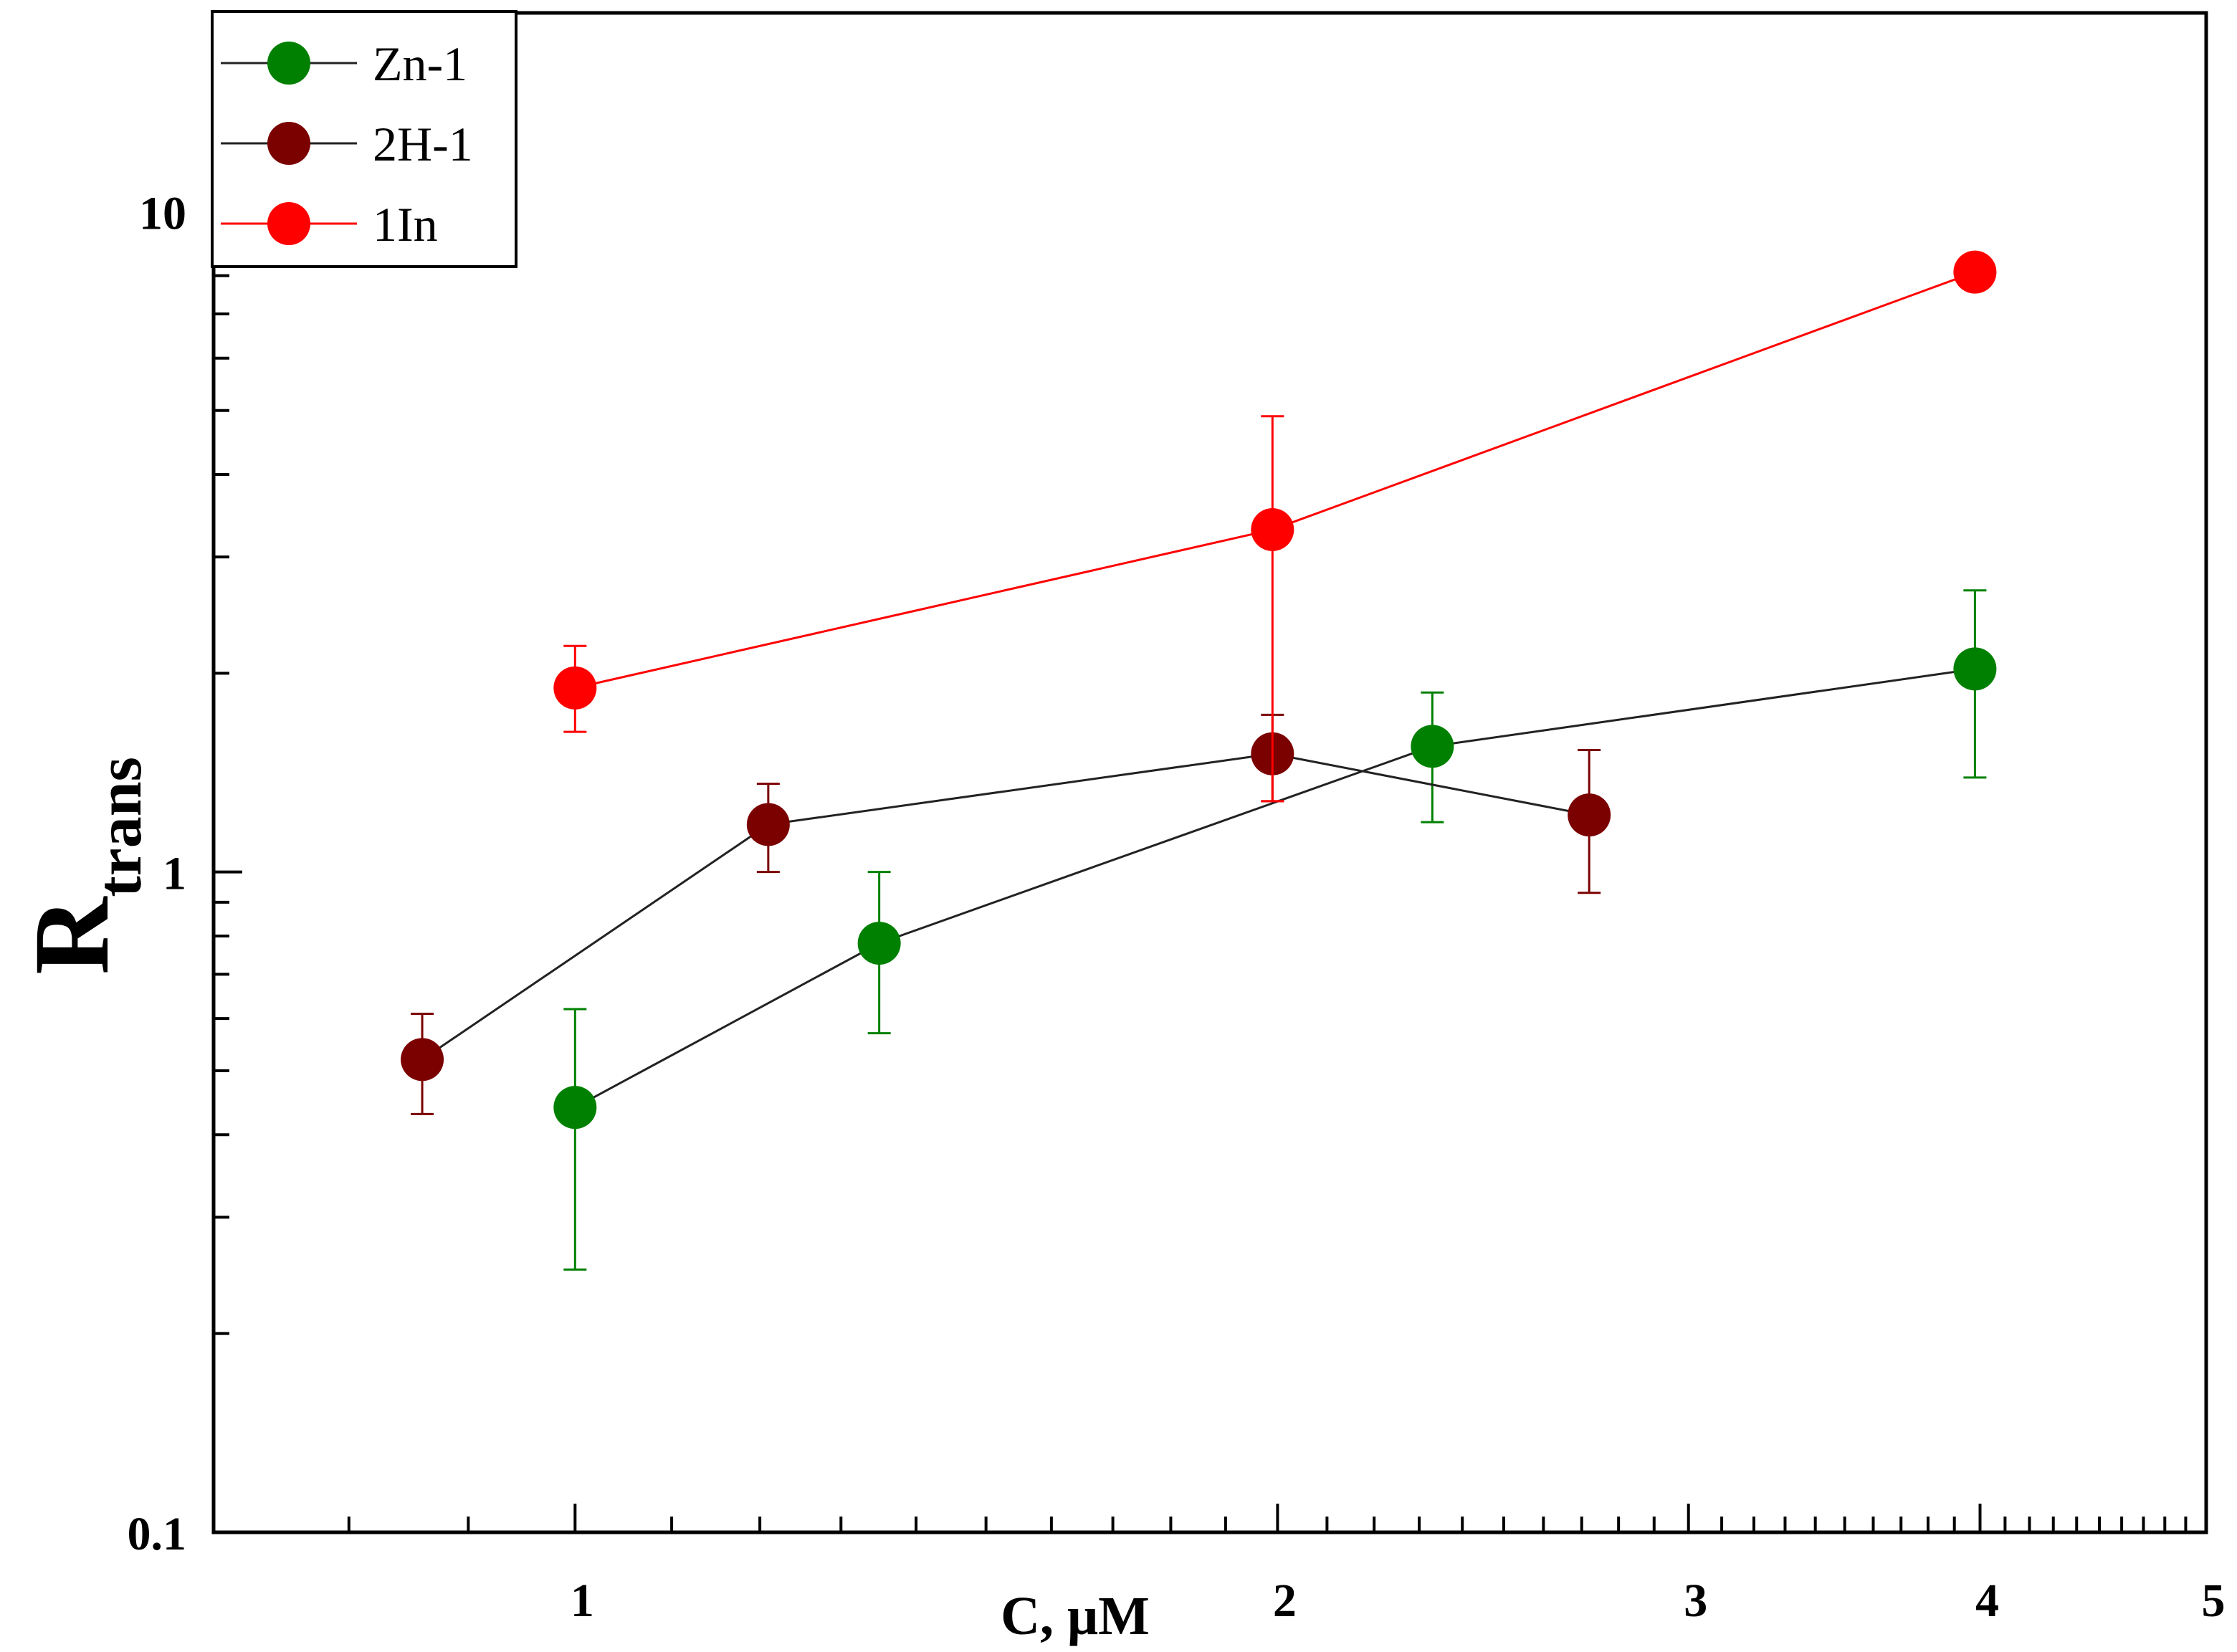 The height and width of the screenshot is (1652, 2237). Describe the element at coordinates (1987, 1601) in the screenshot. I see `x-tick-label: 4` at that location.